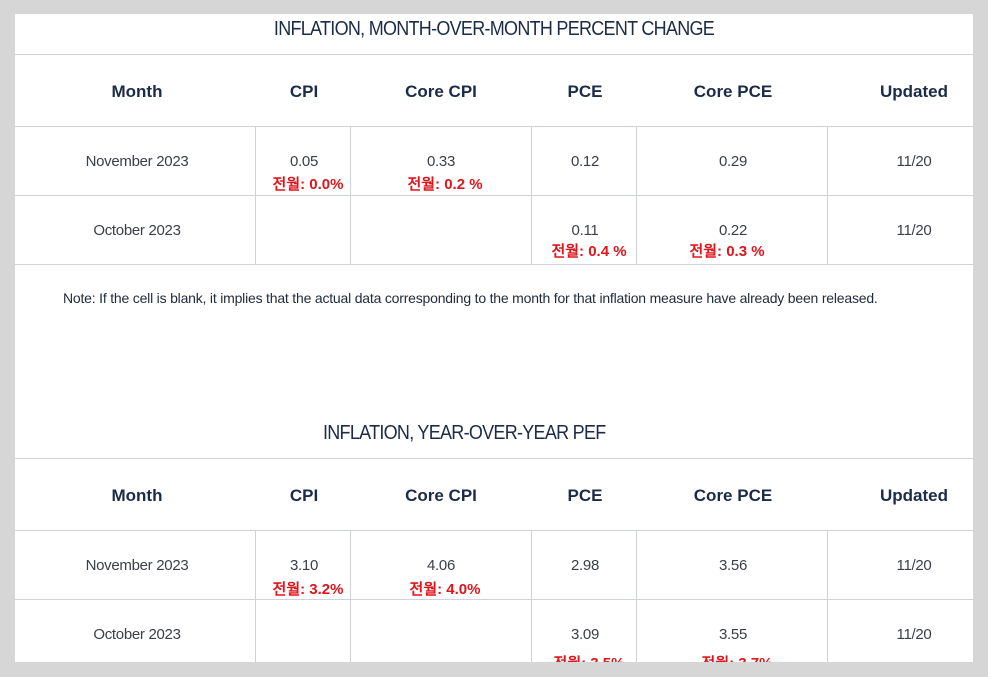 The image size is (988, 677). Describe the element at coordinates (308, 589) in the screenshot. I see `table2-row1-cpi-note: 전월: 3.2%` at that location.